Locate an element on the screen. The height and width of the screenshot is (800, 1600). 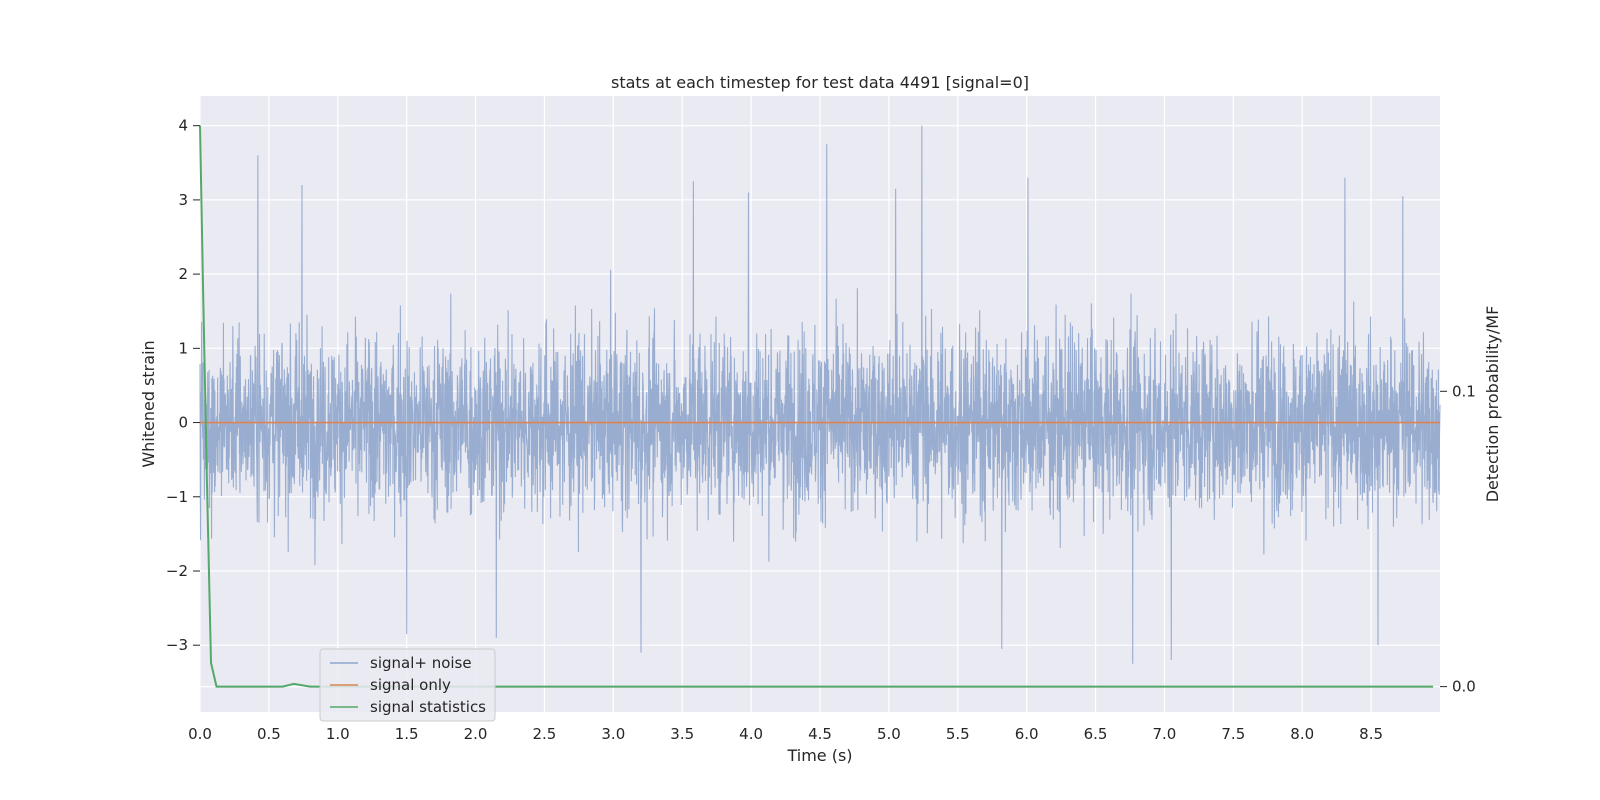
x-tick-label: 5.5 is located at coordinates (958, 734).